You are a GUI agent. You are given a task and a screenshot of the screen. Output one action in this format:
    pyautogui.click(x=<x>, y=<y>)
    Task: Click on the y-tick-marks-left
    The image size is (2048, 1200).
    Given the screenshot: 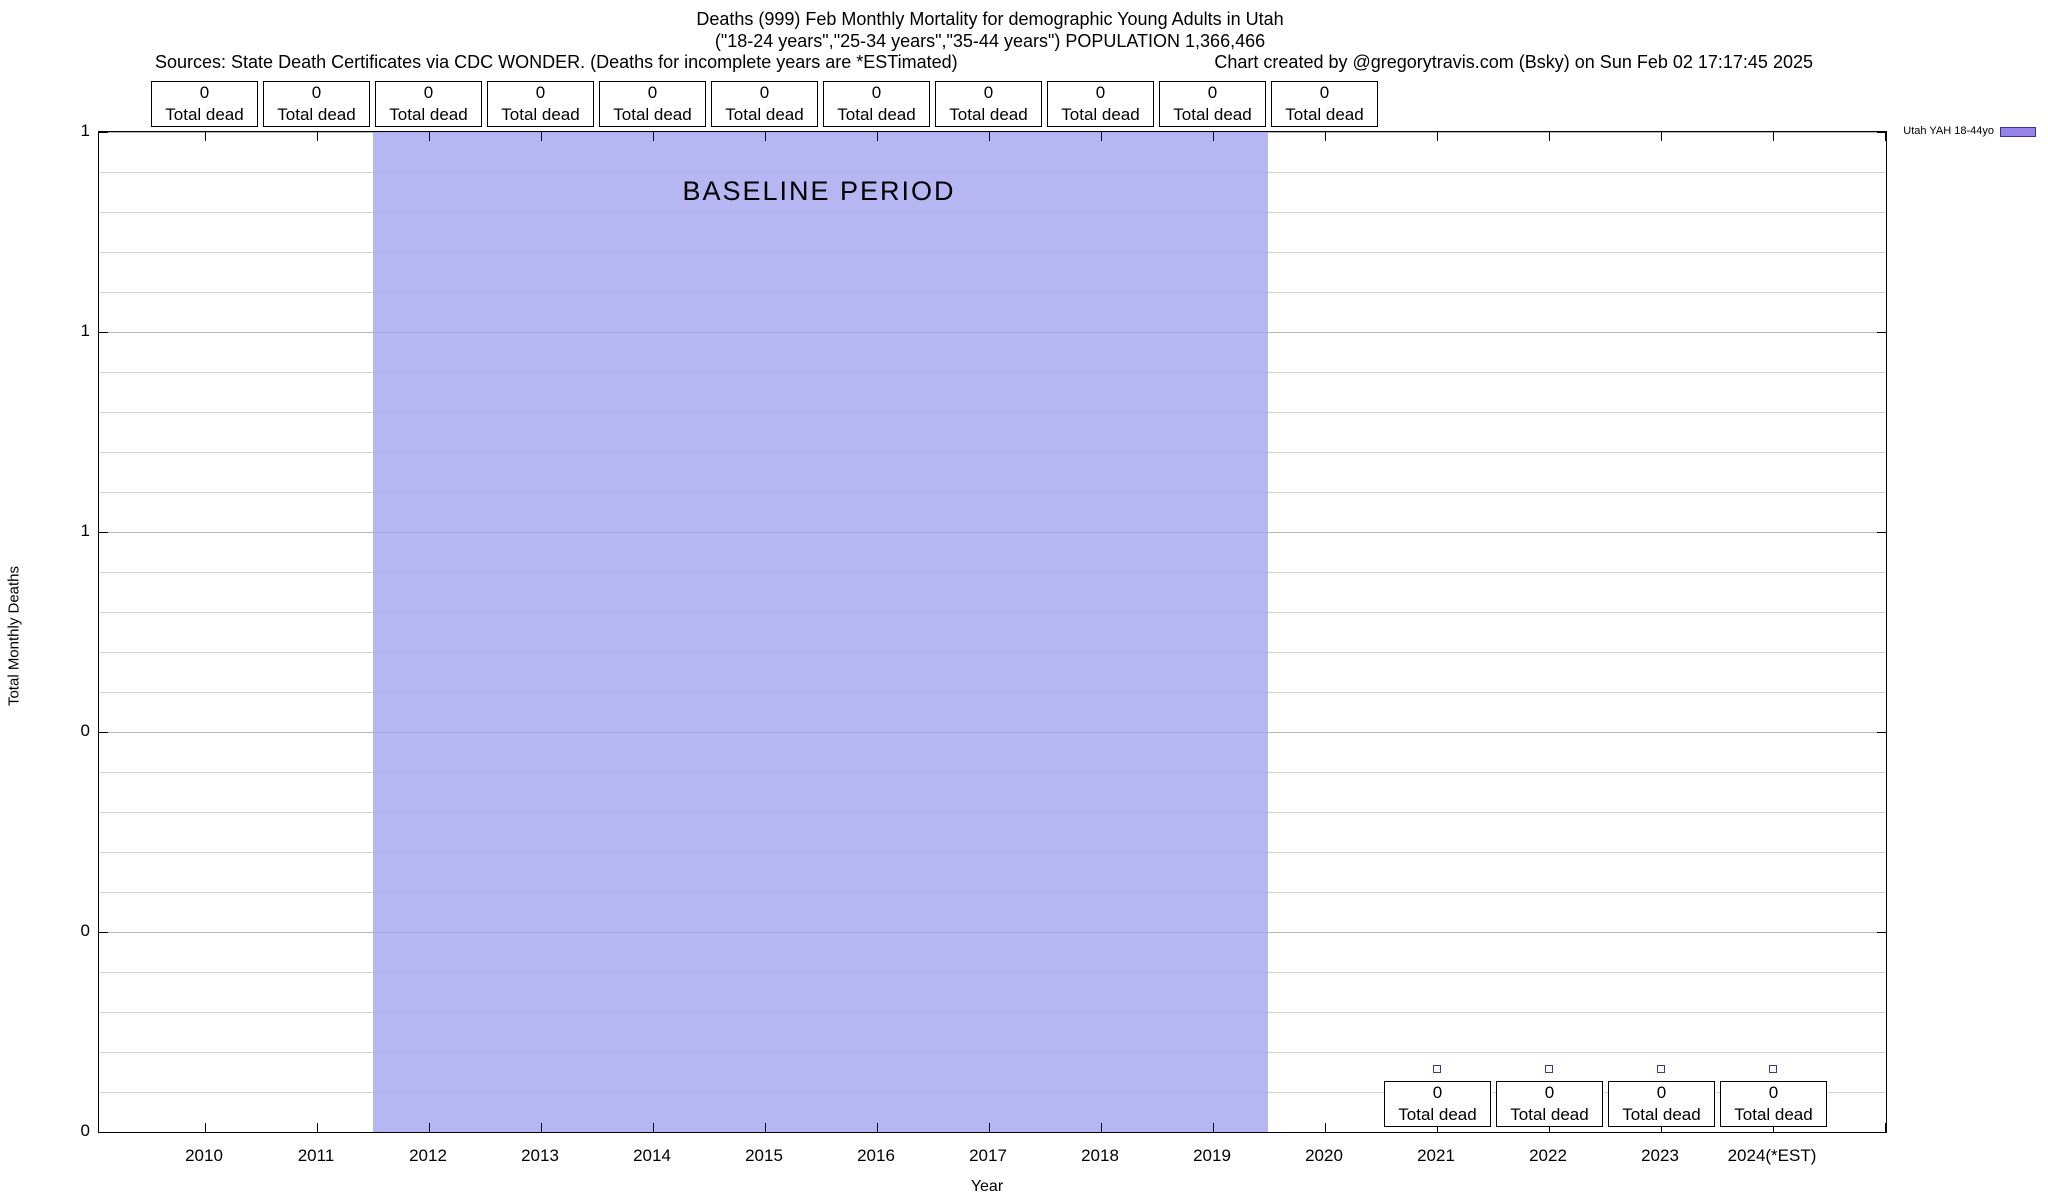 What is the action you would take?
    pyautogui.click(x=103, y=632)
    